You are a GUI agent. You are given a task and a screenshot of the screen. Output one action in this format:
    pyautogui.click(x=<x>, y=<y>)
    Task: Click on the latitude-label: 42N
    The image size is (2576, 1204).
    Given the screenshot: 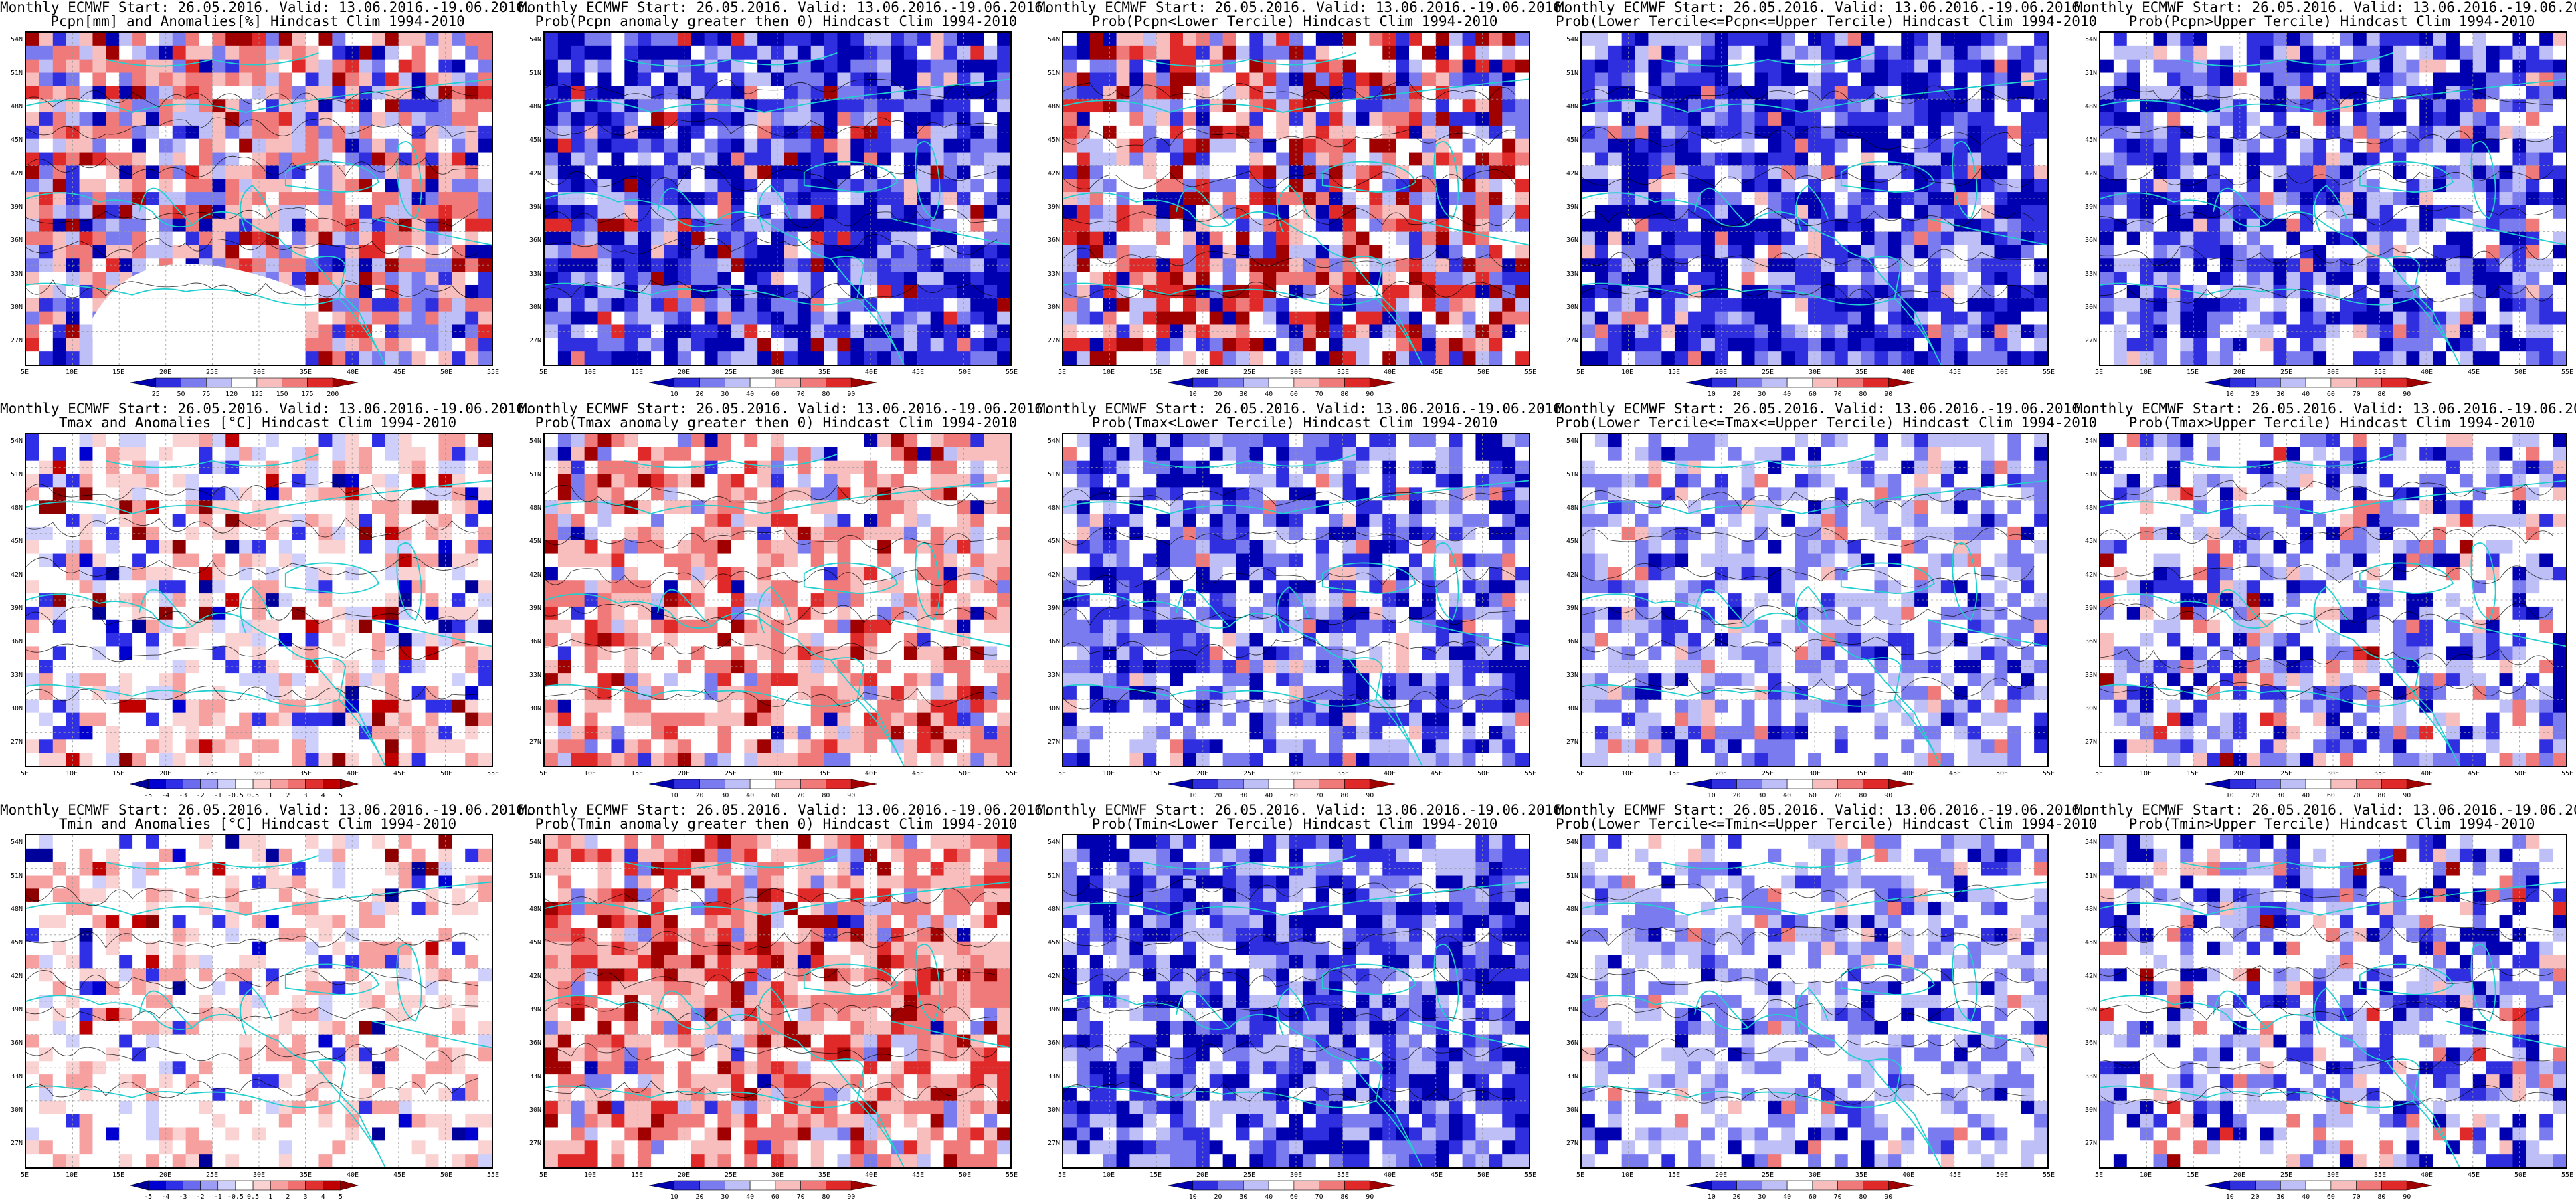 What is the action you would take?
    pyautogui.click(x=16, y=173)
    